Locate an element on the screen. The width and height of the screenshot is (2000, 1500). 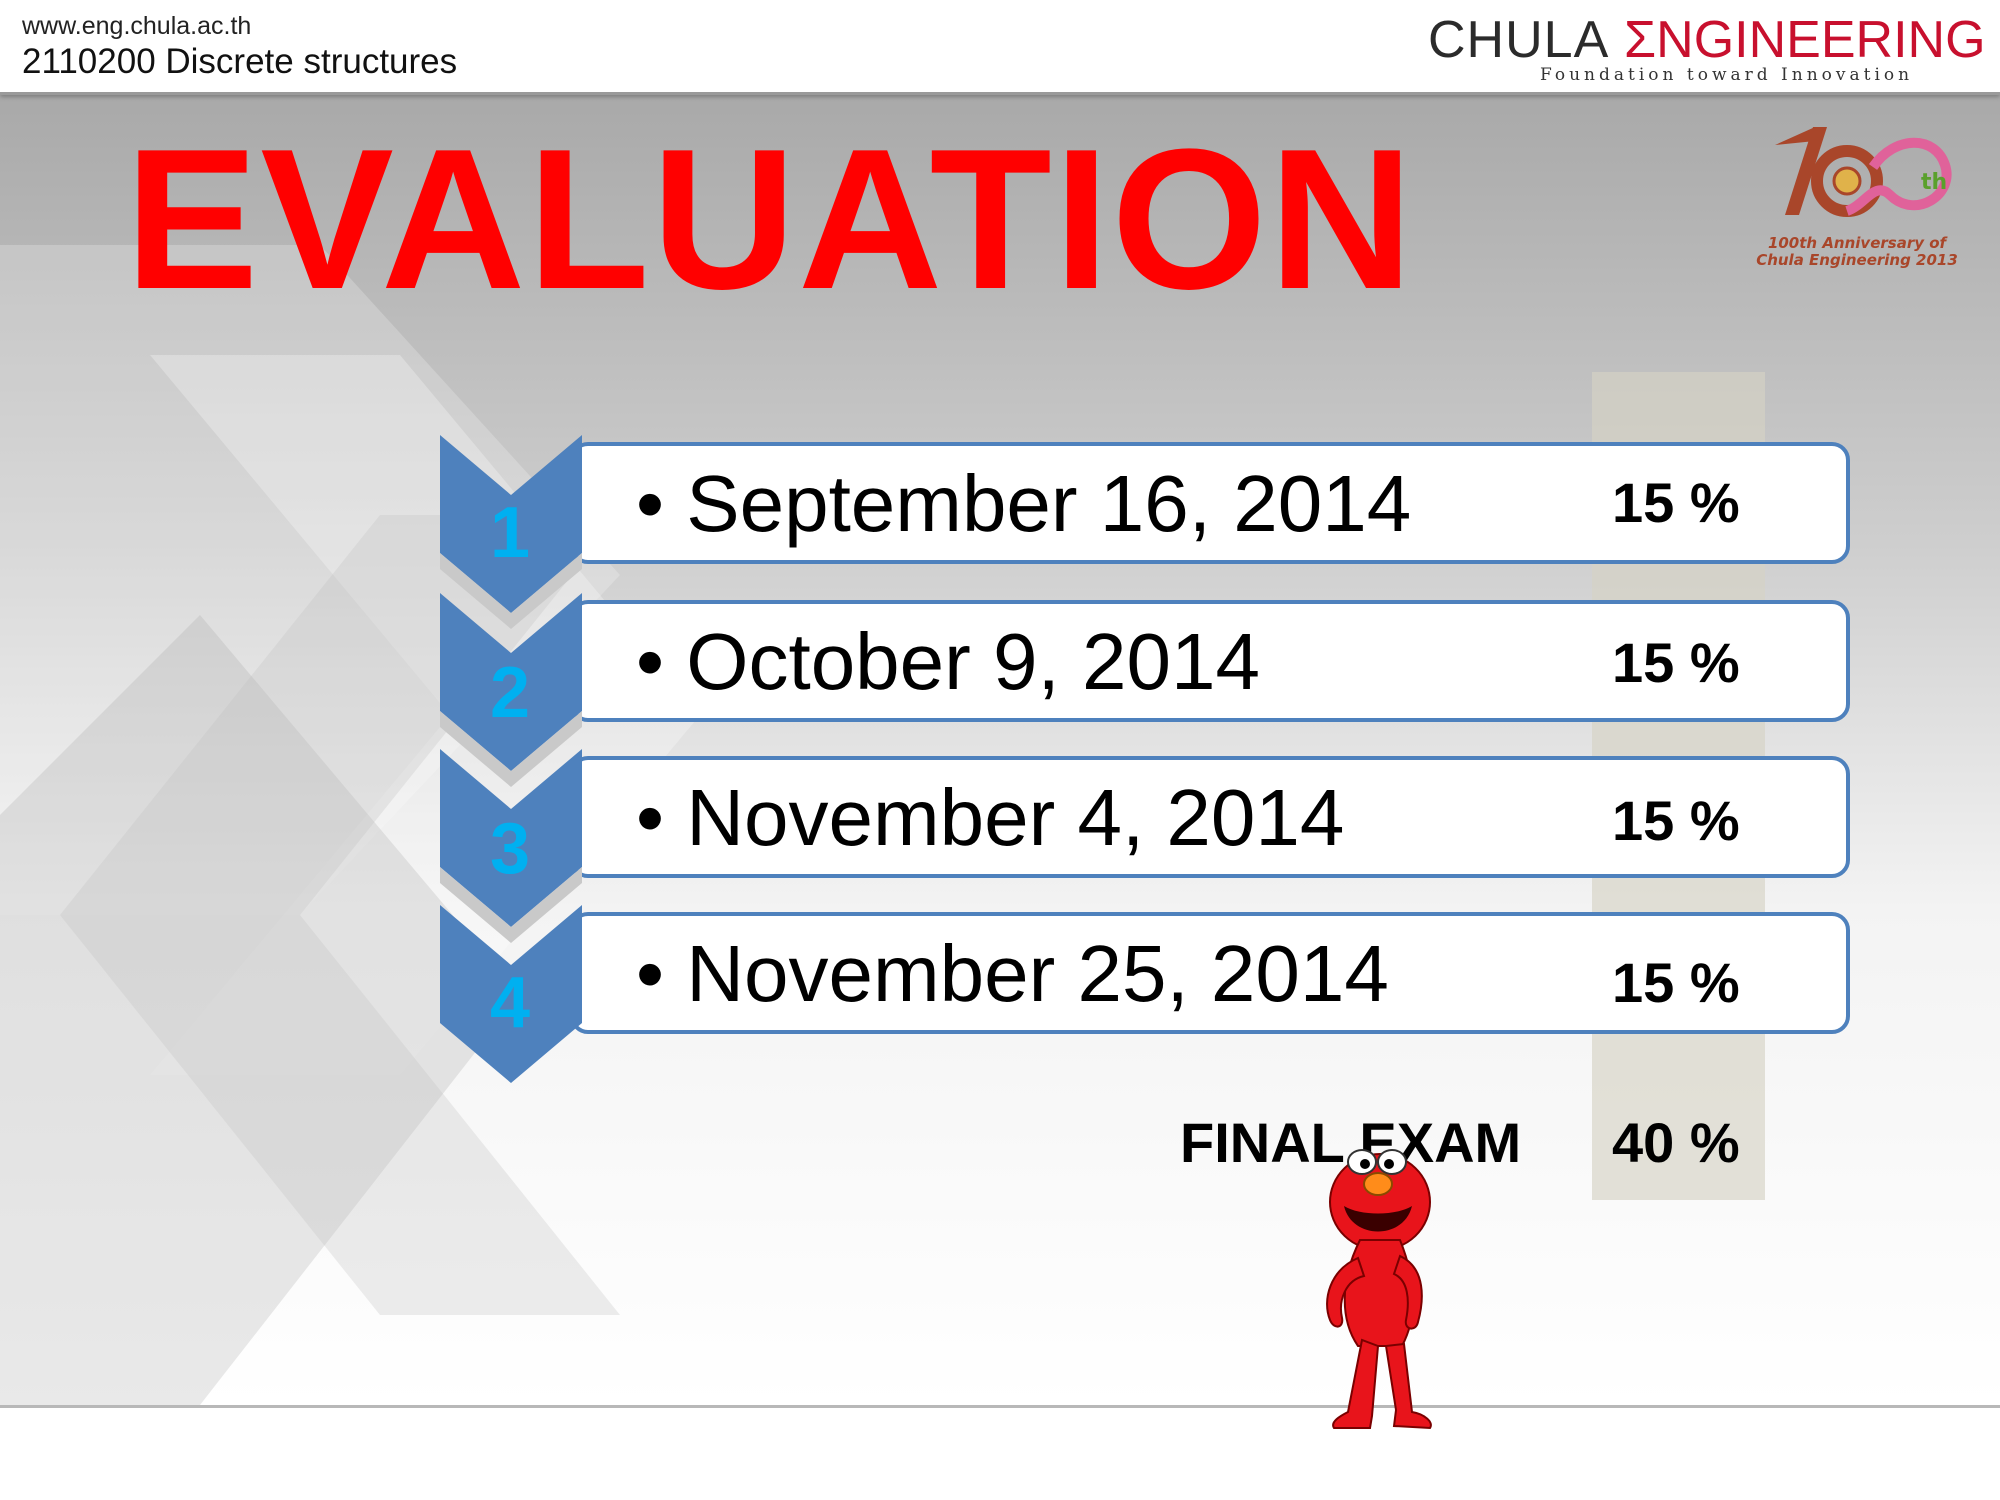
step-number: 2 is located at coordinates (510, 693).